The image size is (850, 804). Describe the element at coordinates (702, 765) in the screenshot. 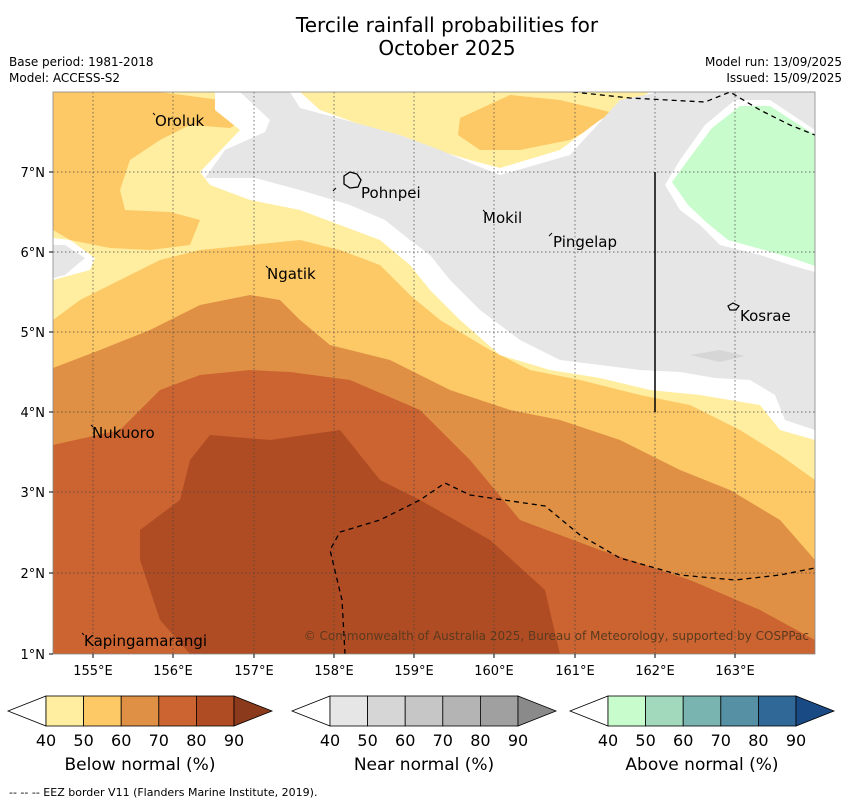

I see `colorbar-above-label: Above normal (%)` at that location.